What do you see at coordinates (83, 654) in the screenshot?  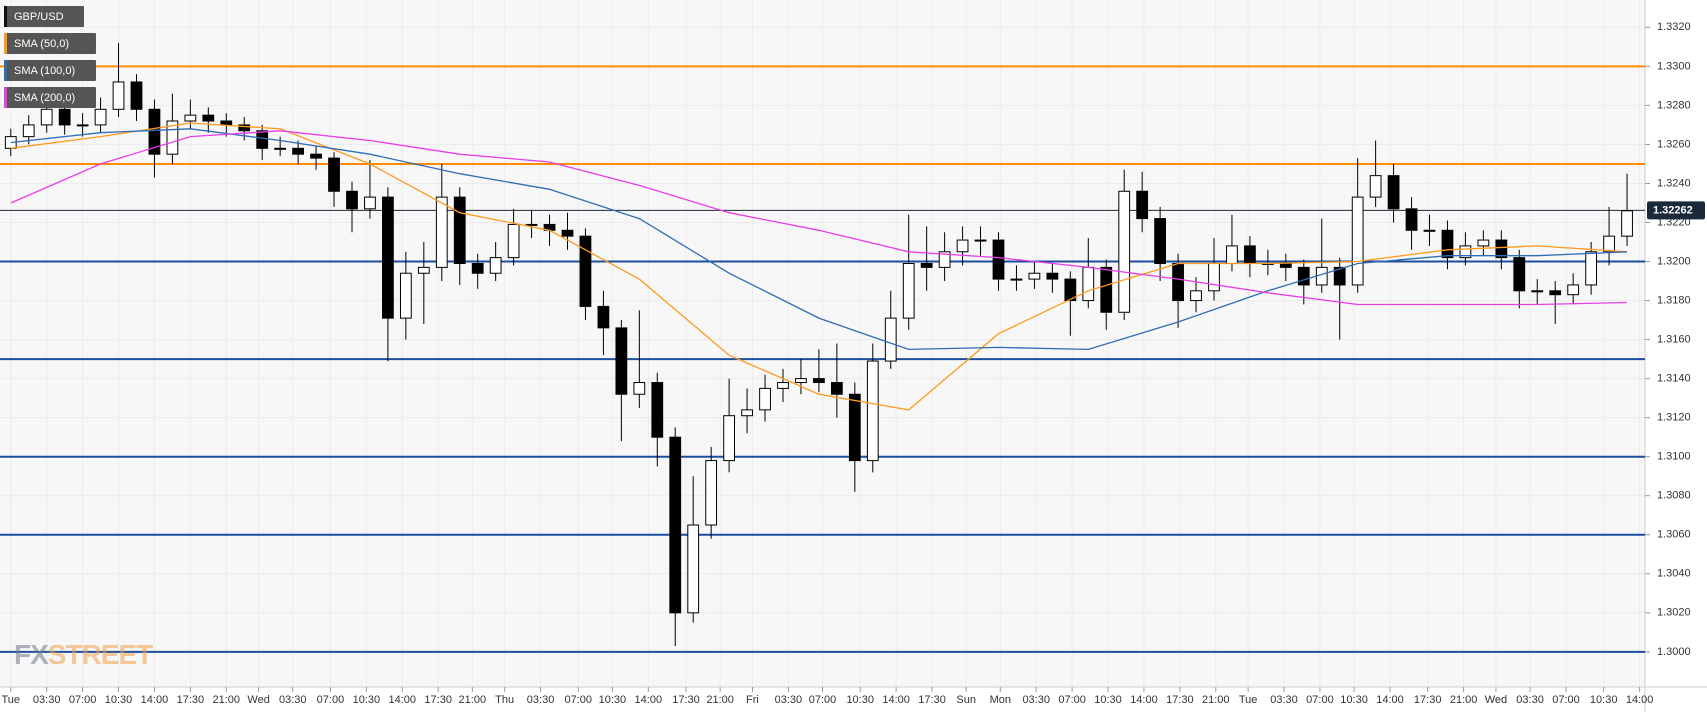 I see `watermark: FXSTREET` at bounding box center [83, 654].